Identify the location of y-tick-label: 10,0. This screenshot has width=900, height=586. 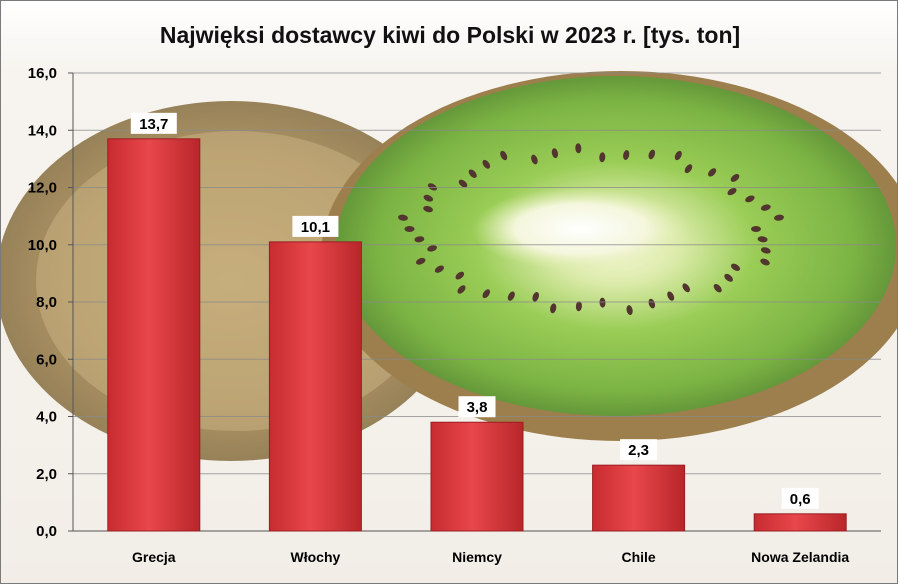
(42, 245).